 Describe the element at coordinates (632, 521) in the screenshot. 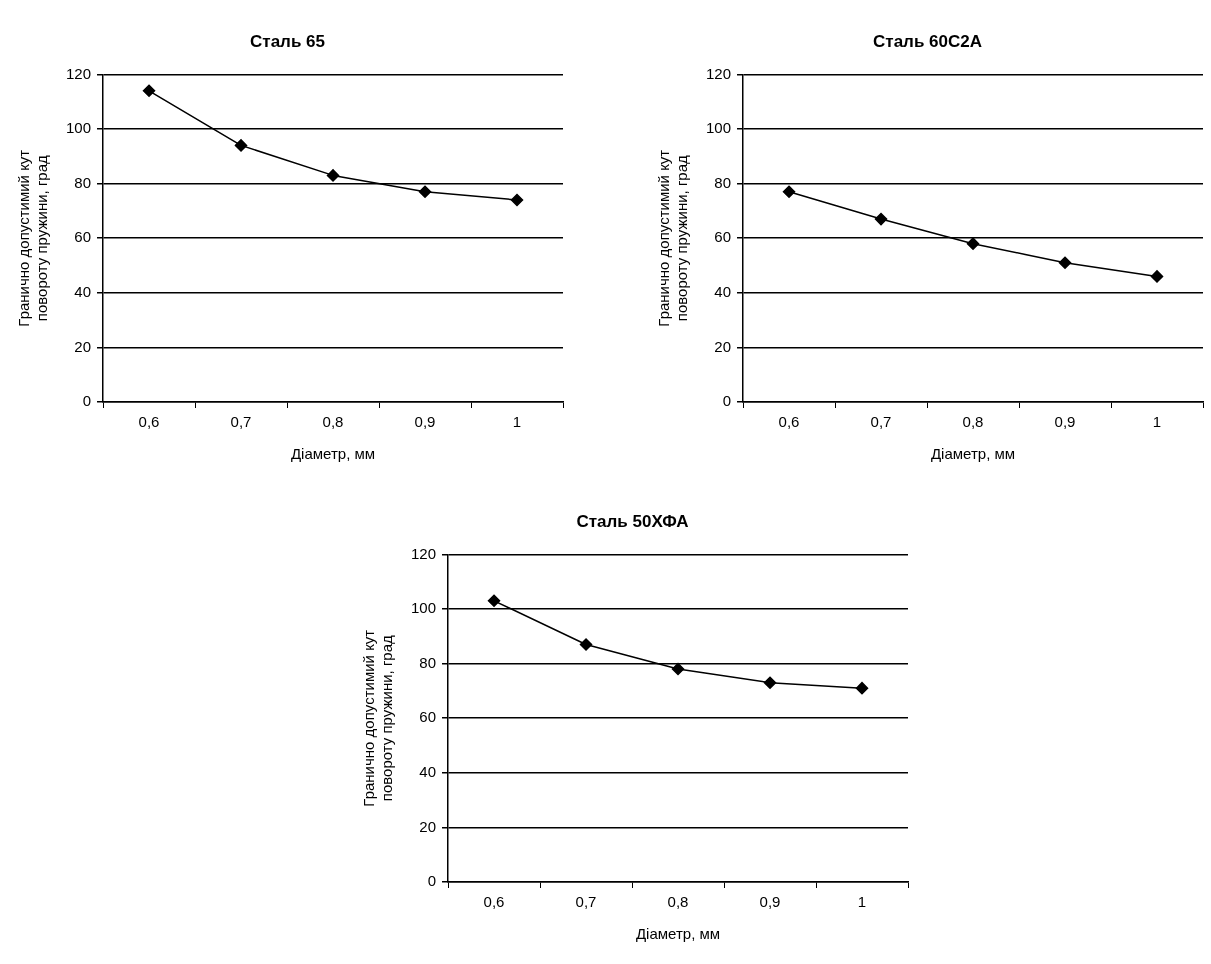

I see `chart-title: Сталь 50ХФА` at that location.